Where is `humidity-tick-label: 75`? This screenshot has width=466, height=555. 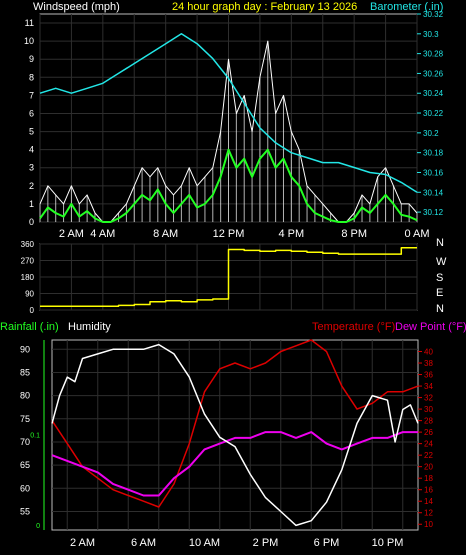
humidity-tick-label: 75 is located at coordinates (25, 419).